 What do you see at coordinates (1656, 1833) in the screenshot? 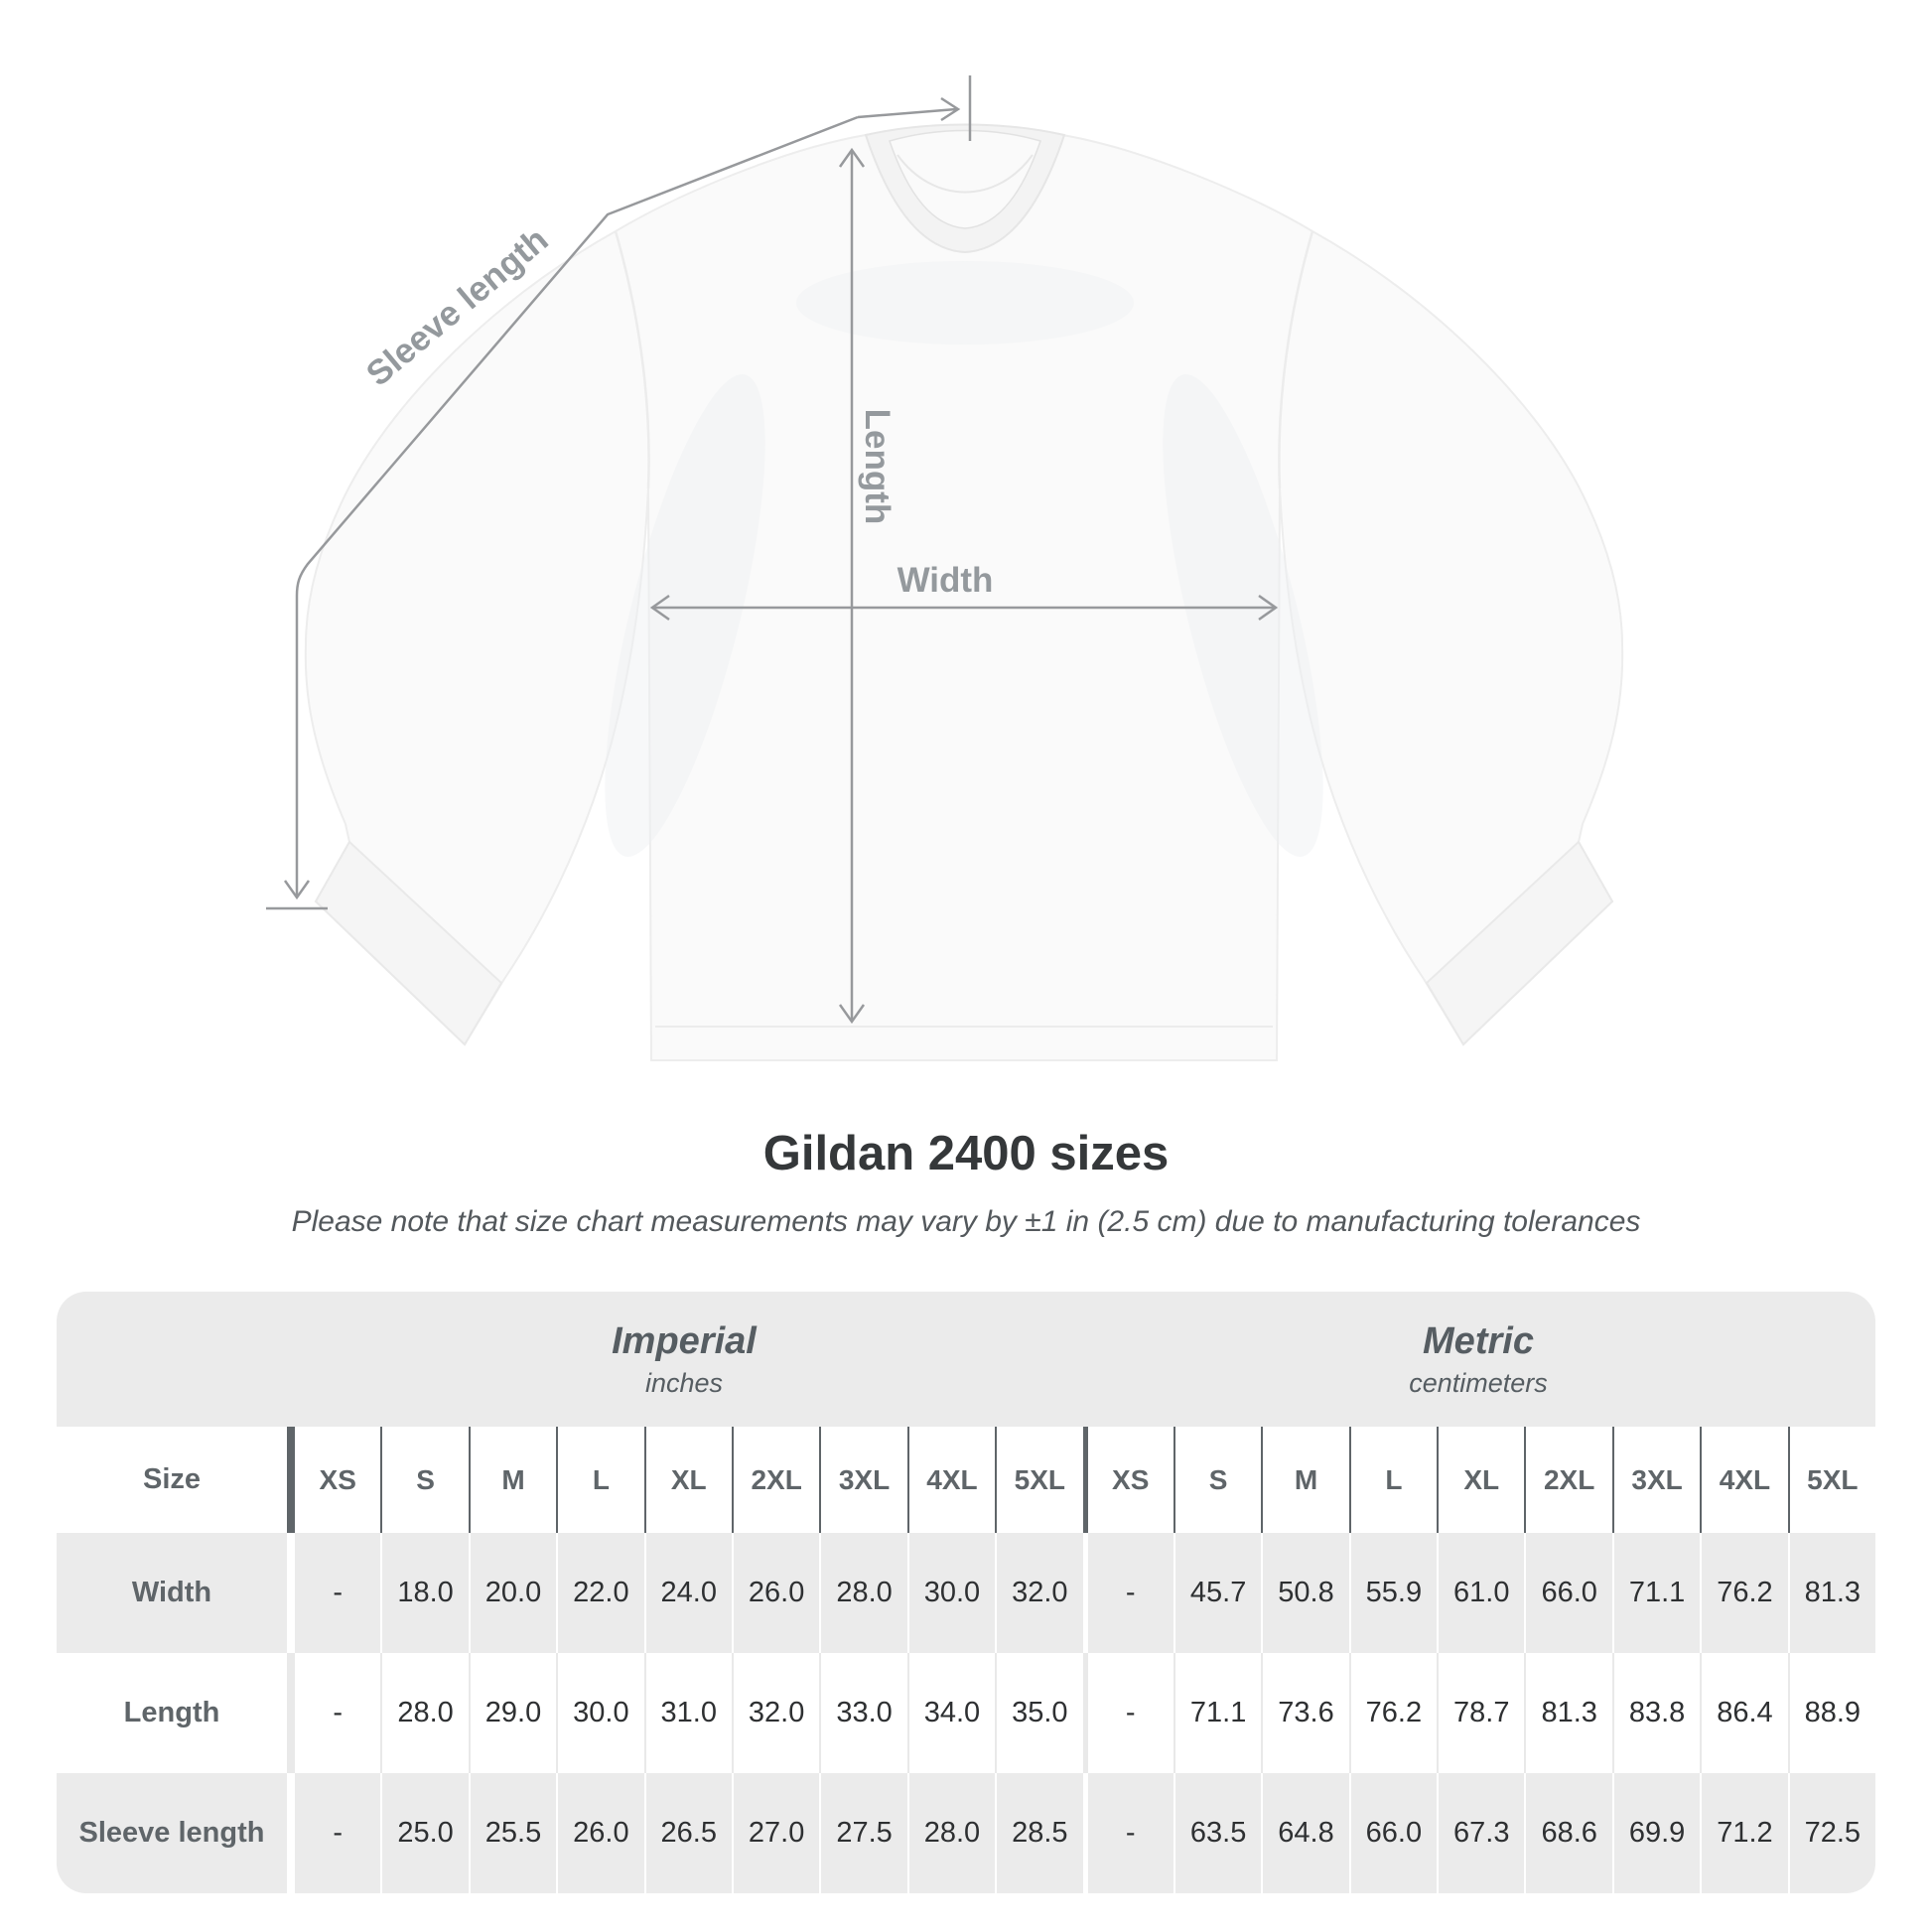
I see `value-cell: 69.9` at bounding box center [1656, 1833].